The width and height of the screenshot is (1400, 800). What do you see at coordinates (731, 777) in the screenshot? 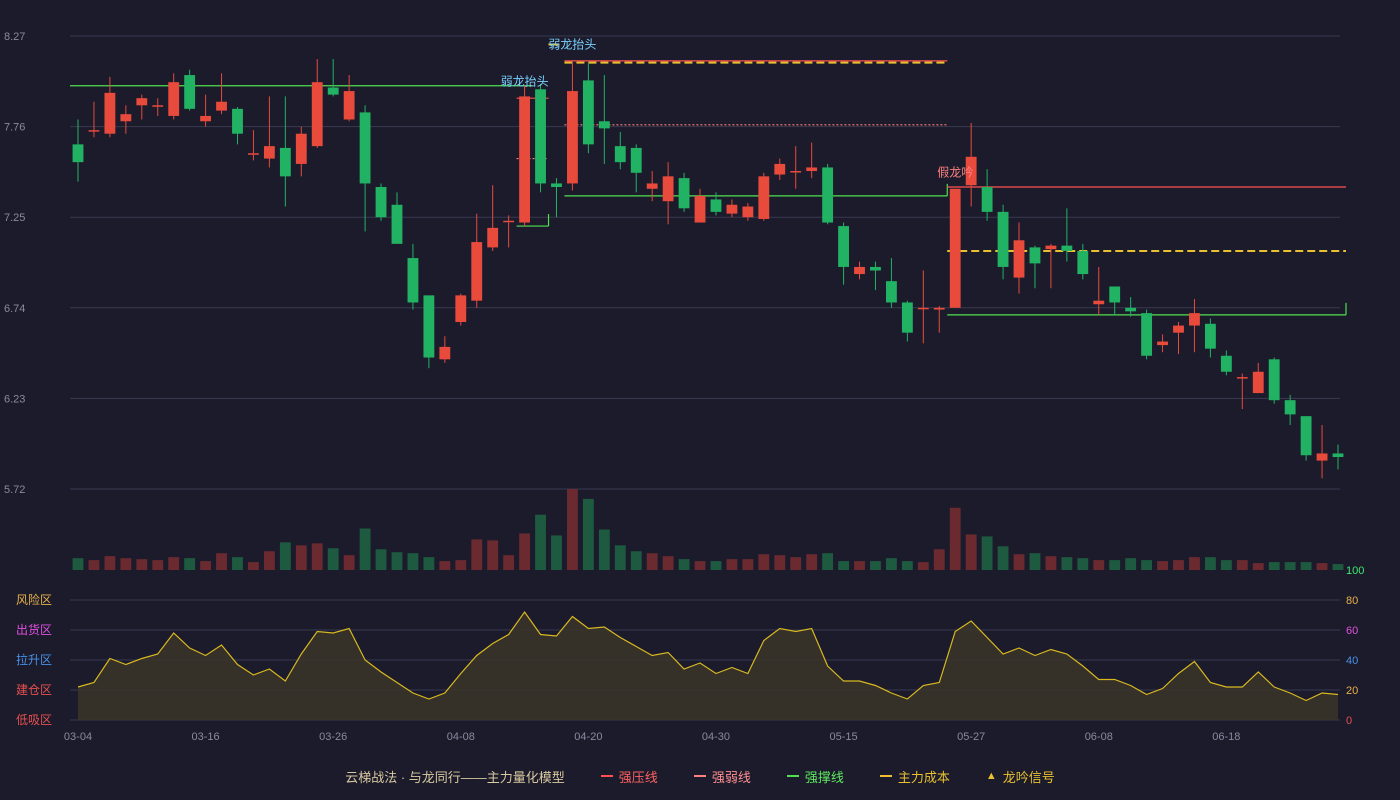
I see `legend-weak-label: 强弱线` at bounding box center [731, 777].